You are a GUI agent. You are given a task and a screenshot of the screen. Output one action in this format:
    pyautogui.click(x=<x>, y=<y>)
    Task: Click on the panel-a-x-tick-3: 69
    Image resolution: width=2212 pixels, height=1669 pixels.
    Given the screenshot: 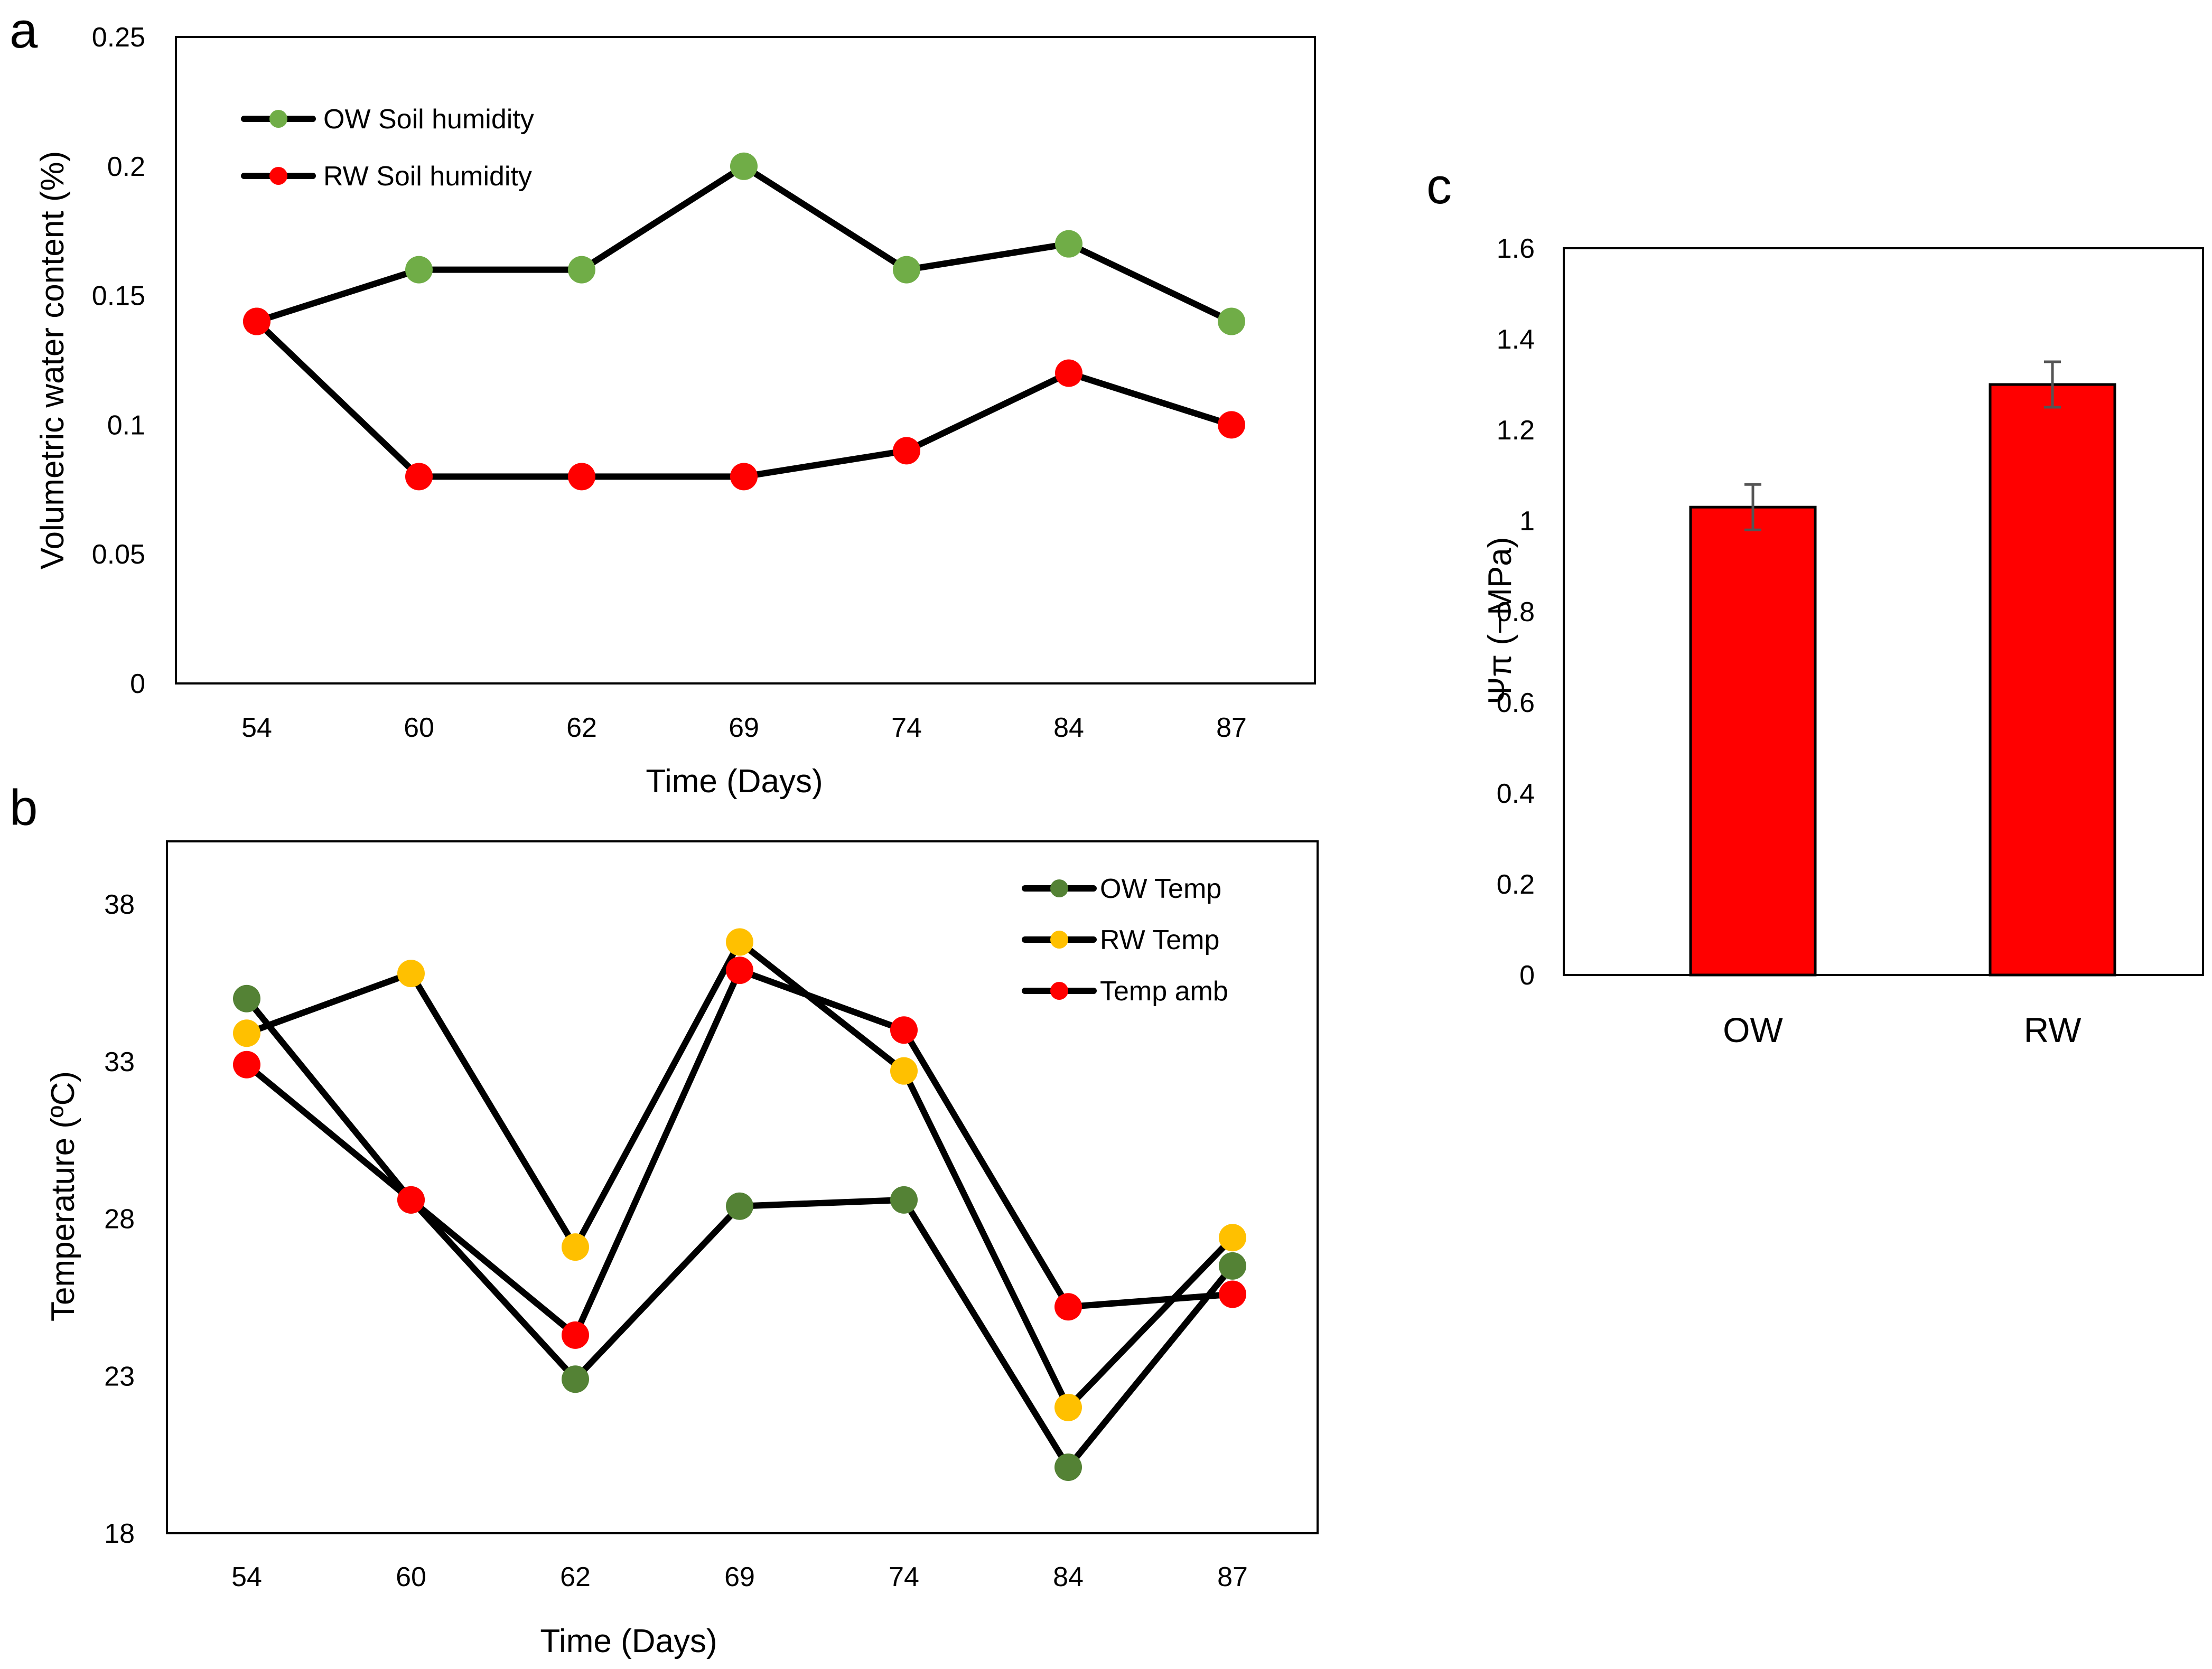 What is the action you would take?
    pyautogui.click(x=744, y=728)
    